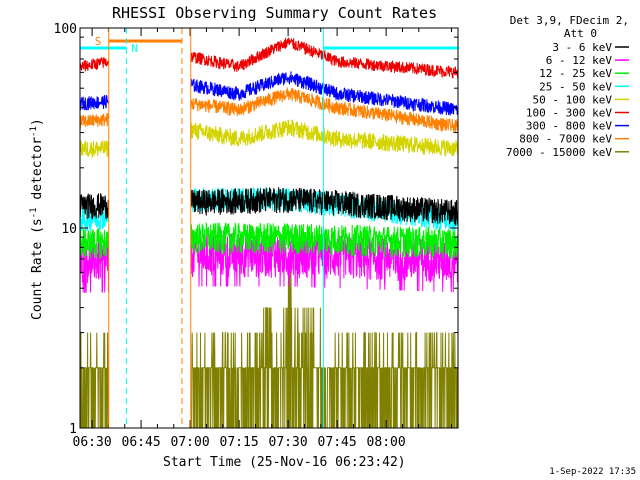  What do you see at coordinates (386, 442) in the screenshot?
I see `x-tick-label: 08:00` at bounding box center [386, 442].